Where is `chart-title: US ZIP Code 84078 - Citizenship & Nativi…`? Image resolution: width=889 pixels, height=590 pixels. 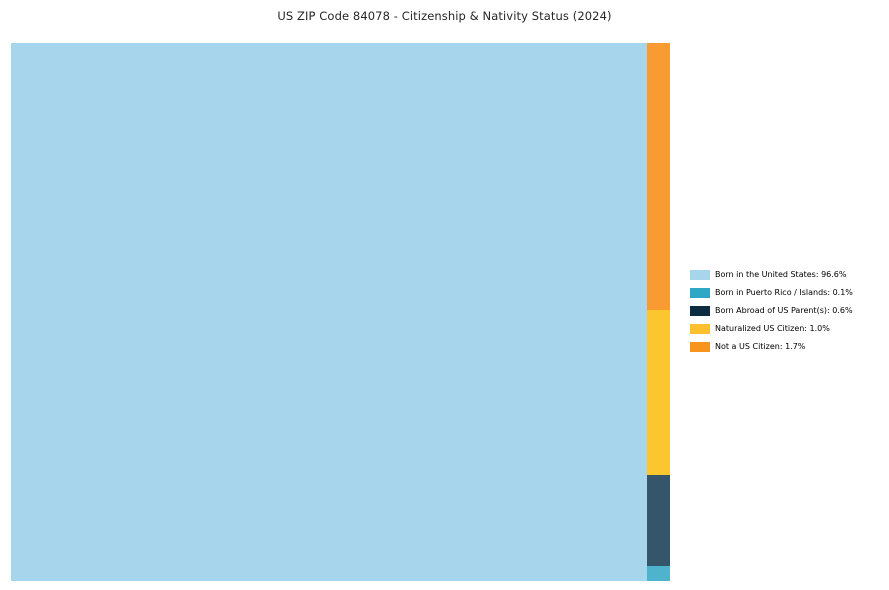 chart-title: US ZIP Code 84078 - Citizenship & Nativi… is located at coordinates (444, 16).